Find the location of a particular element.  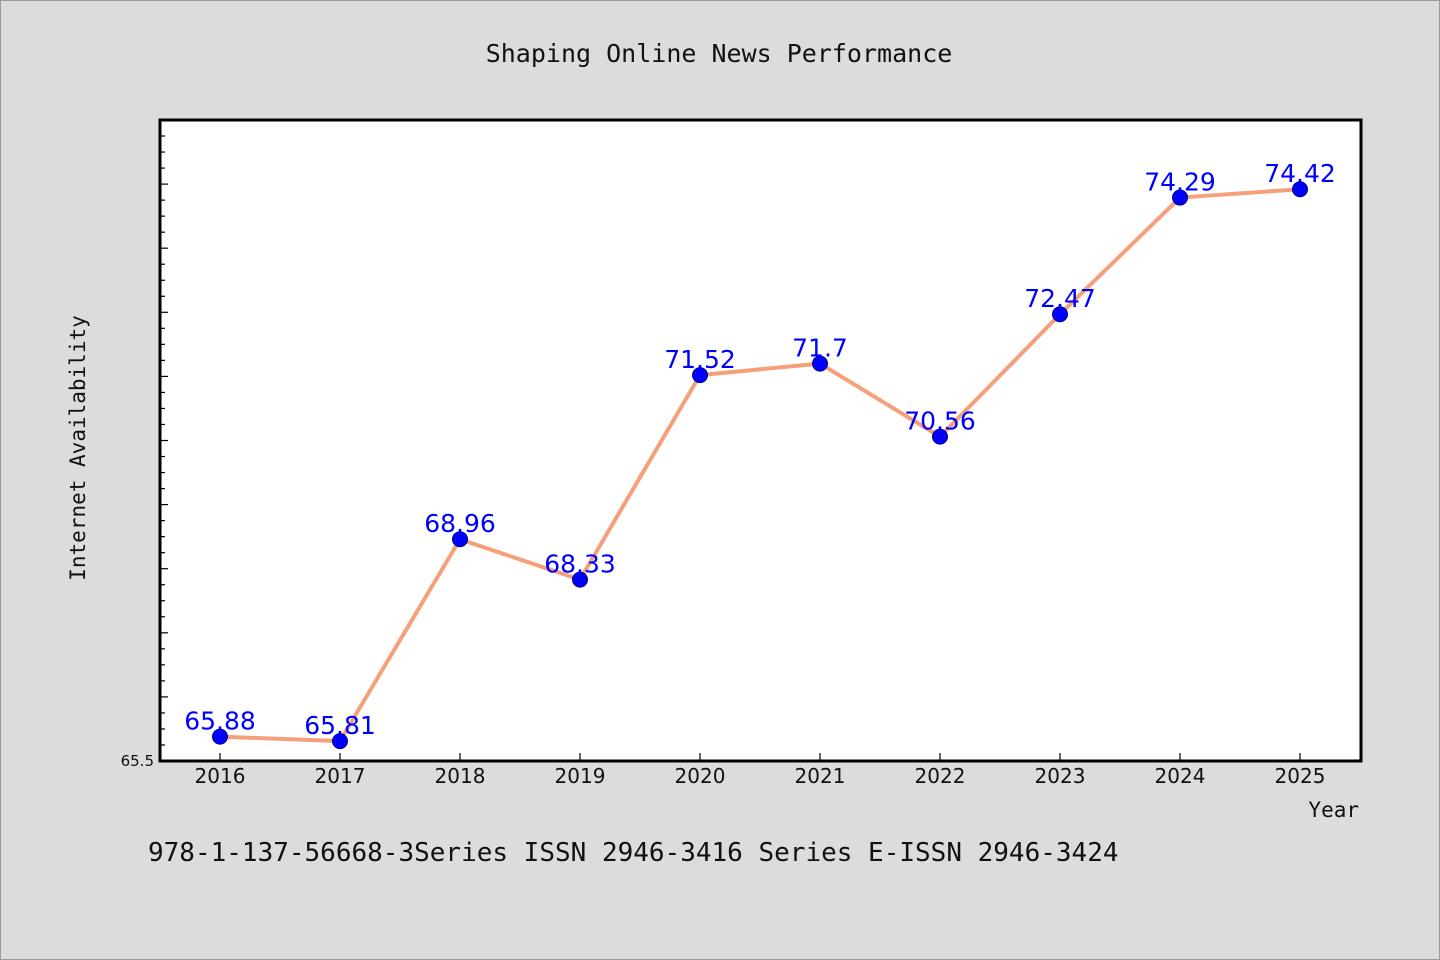

data-point-2019 is located at coordinates (580, 579).